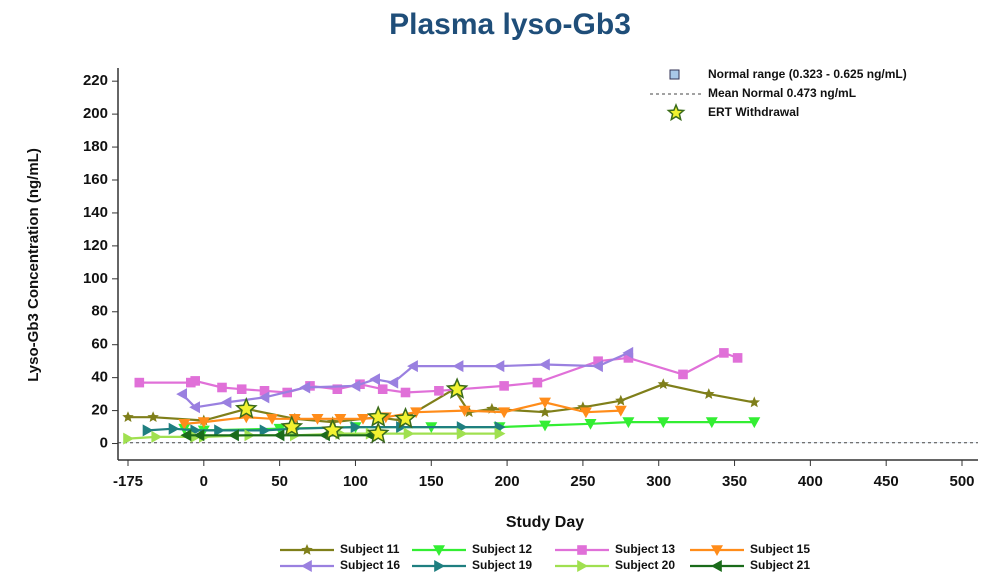  What do you see at coordinates (886, 481) in the screenshot?
I see `x-tick-label: 450` at bounding box center [886, 481].